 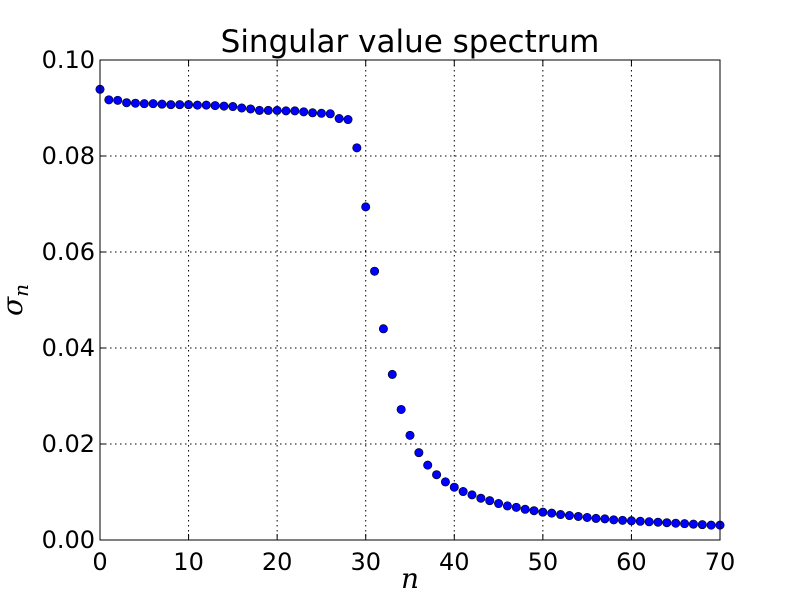 I want to click on y-tick-label: 0.00, so click(x=68, y=540).